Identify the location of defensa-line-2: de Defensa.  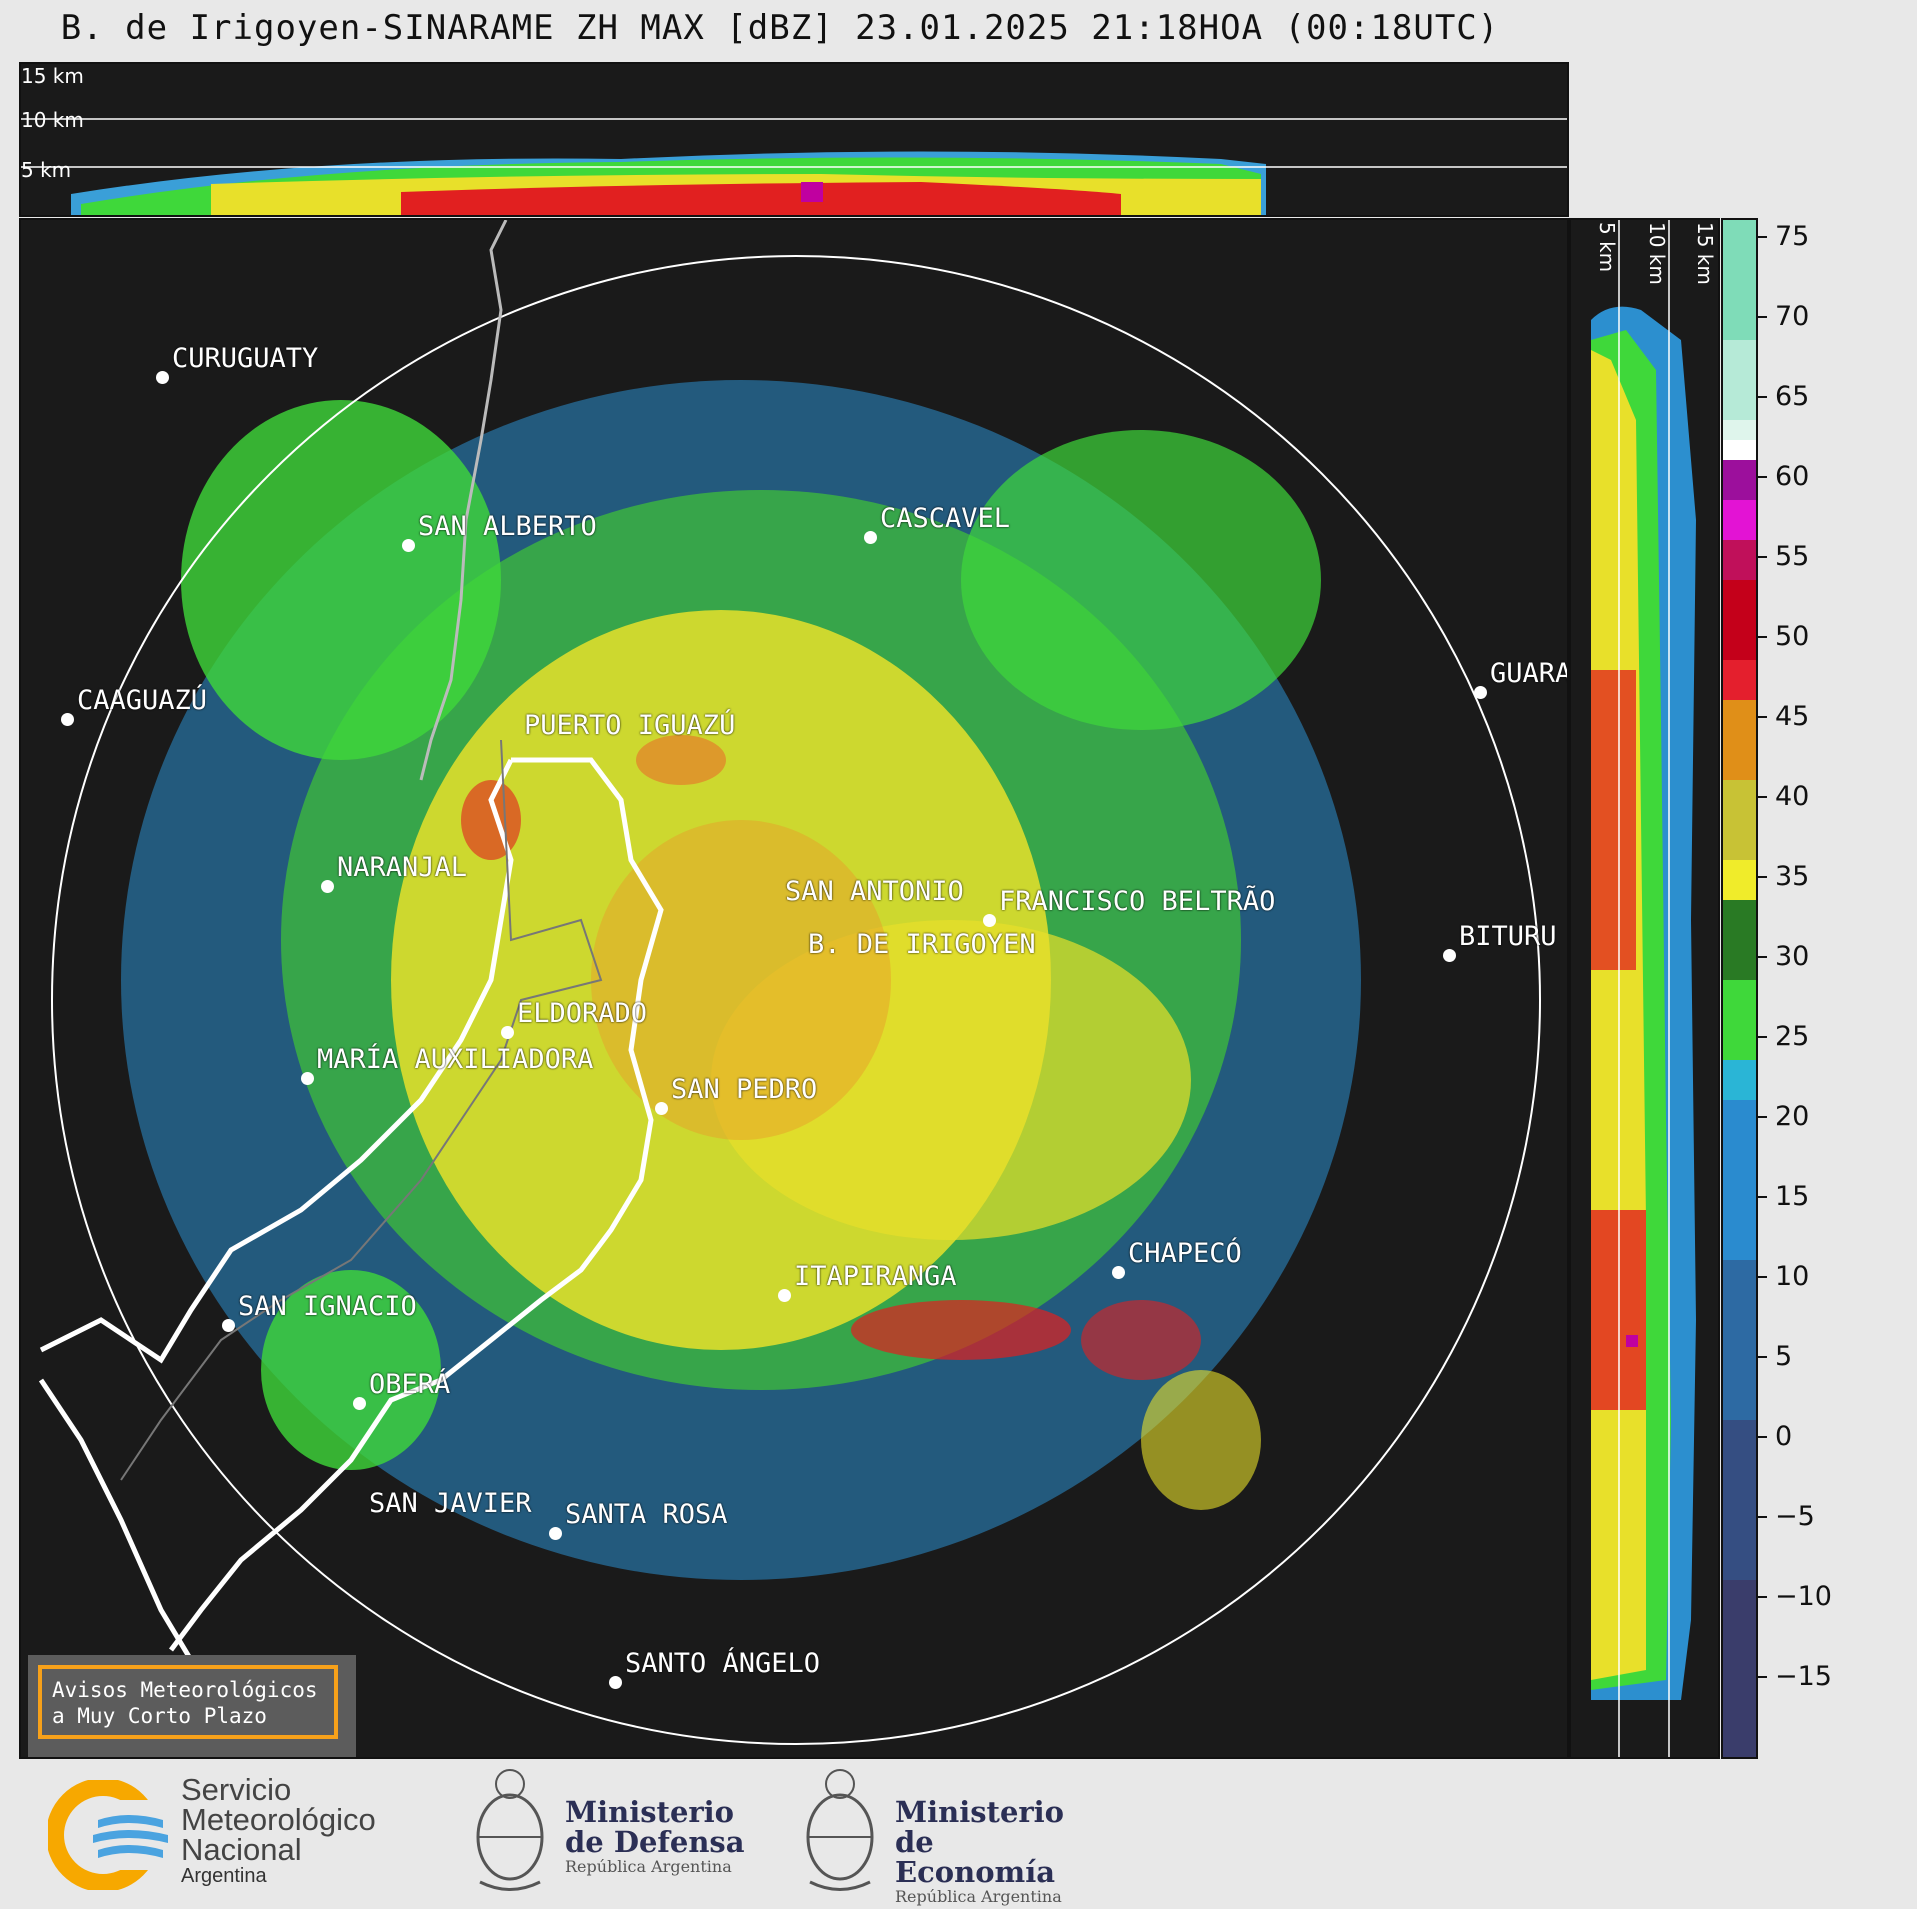
(655, 1842).